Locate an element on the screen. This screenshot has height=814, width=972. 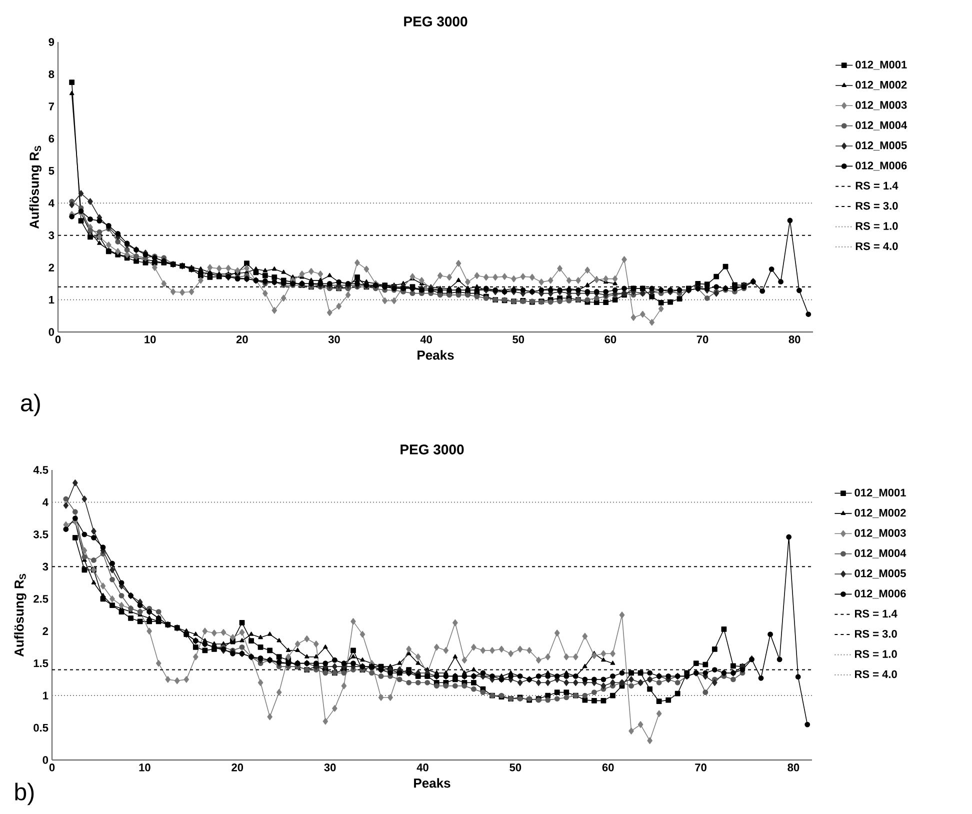
text: a) is located at coordinates (30, 405).